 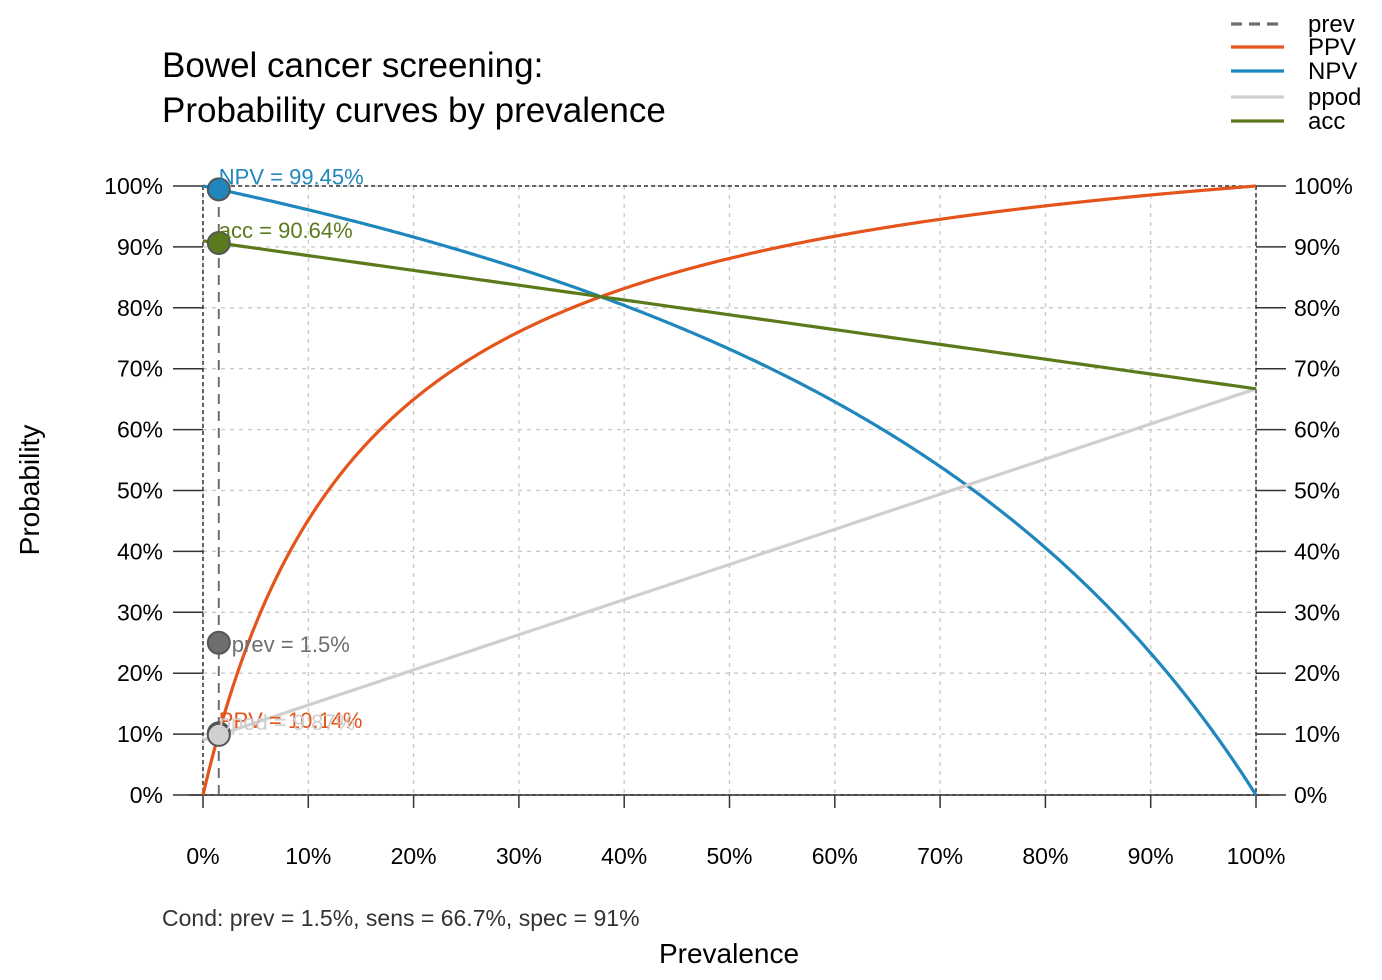 I want to click on x-tick-label-1: 10%, so click(x=308, y=856).